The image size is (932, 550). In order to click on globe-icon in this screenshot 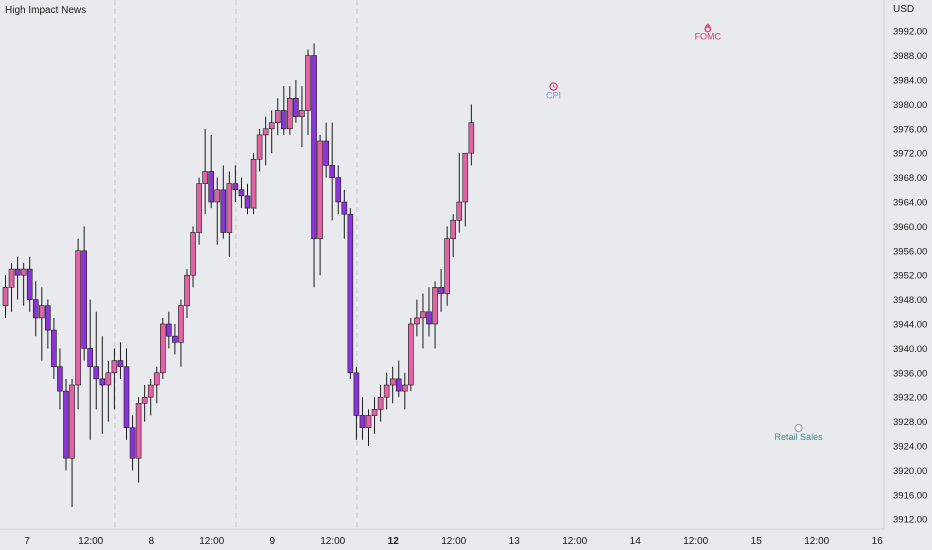, I will do `click(798, 428)`.